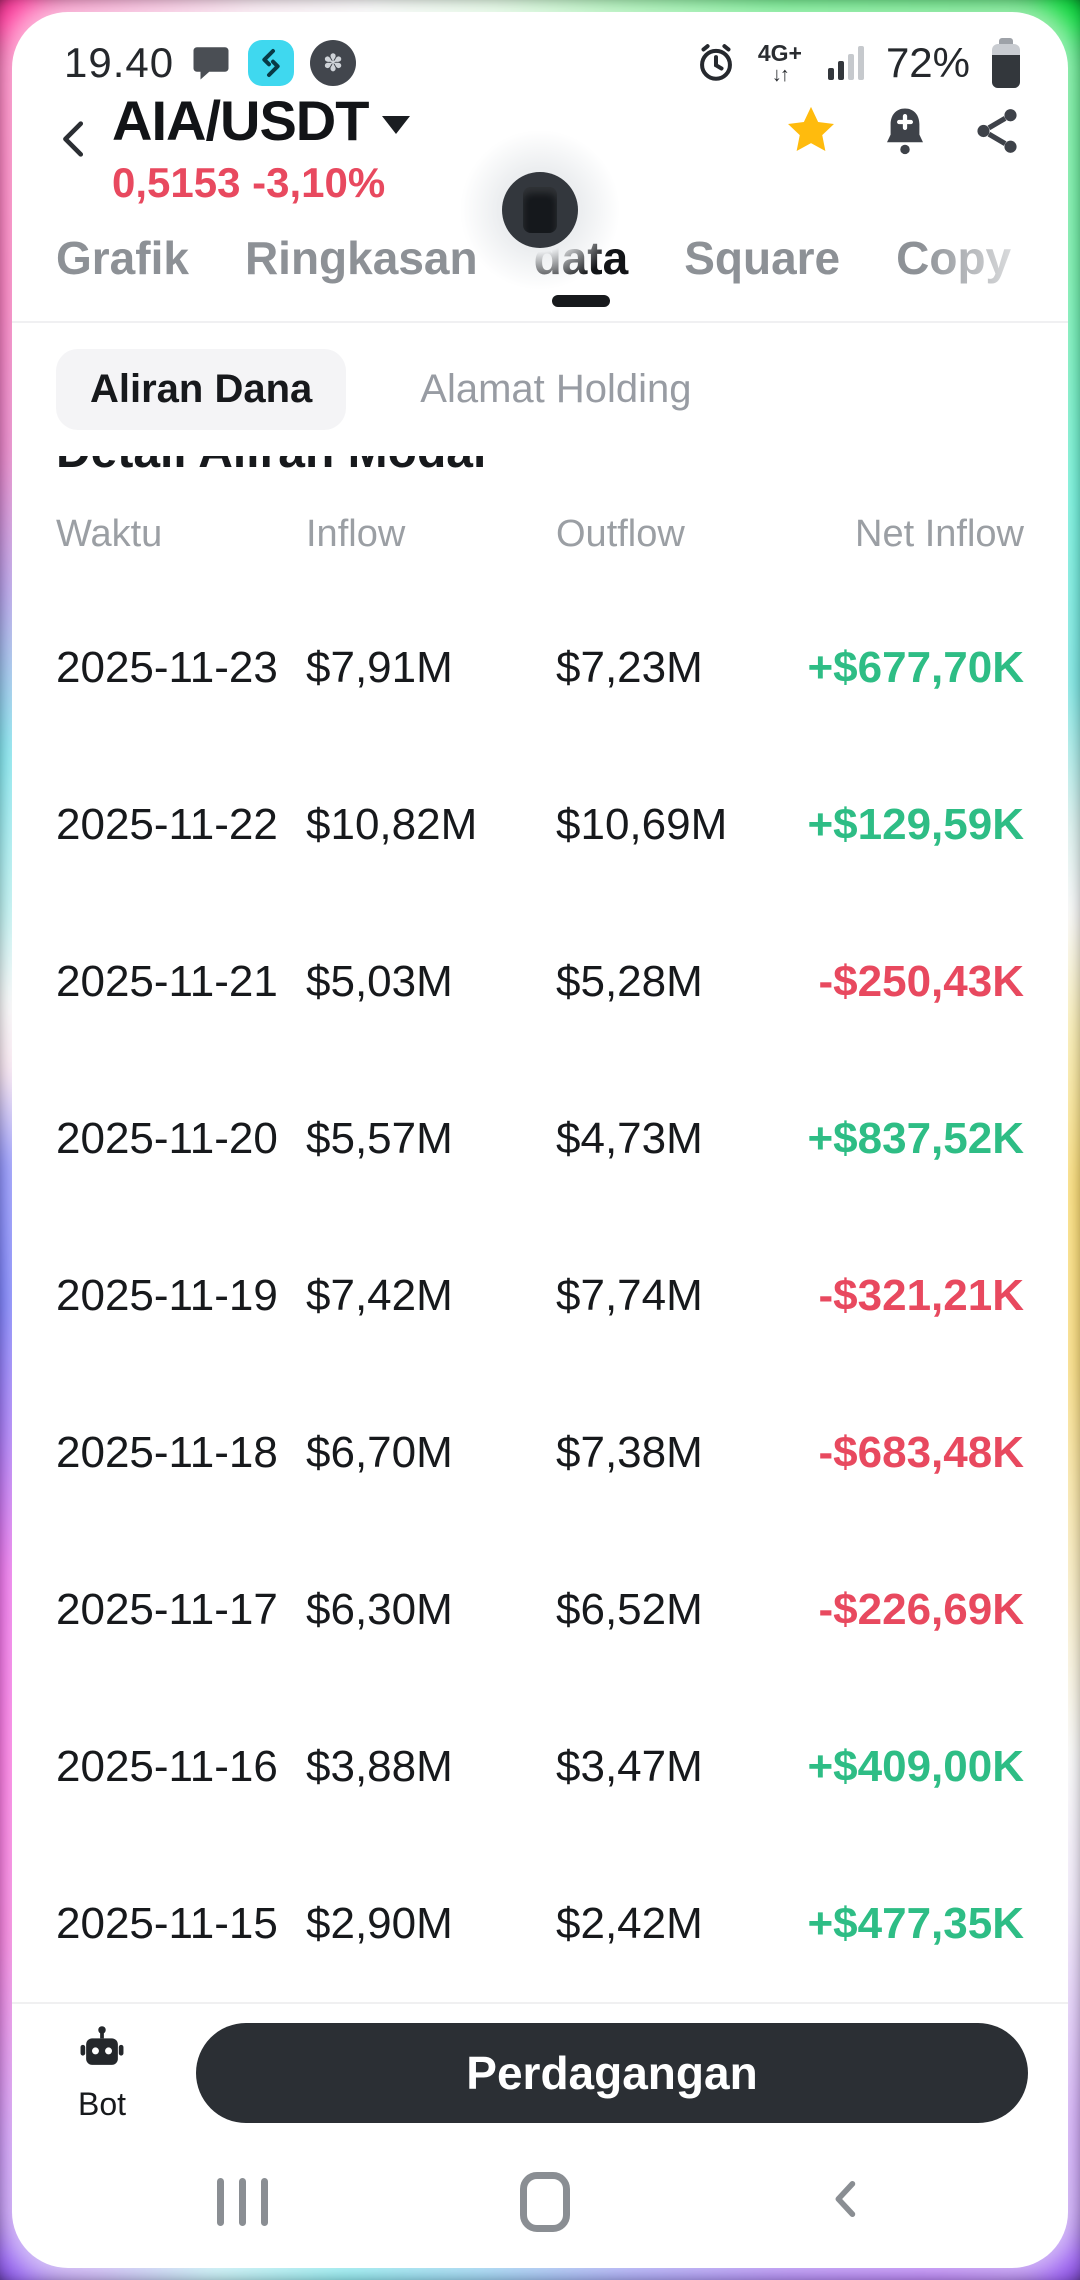 Image resolution: width=1080 pixels, height=2280 pixels. I want to click on trade-button: Perdagangan, so click(612, 2072).